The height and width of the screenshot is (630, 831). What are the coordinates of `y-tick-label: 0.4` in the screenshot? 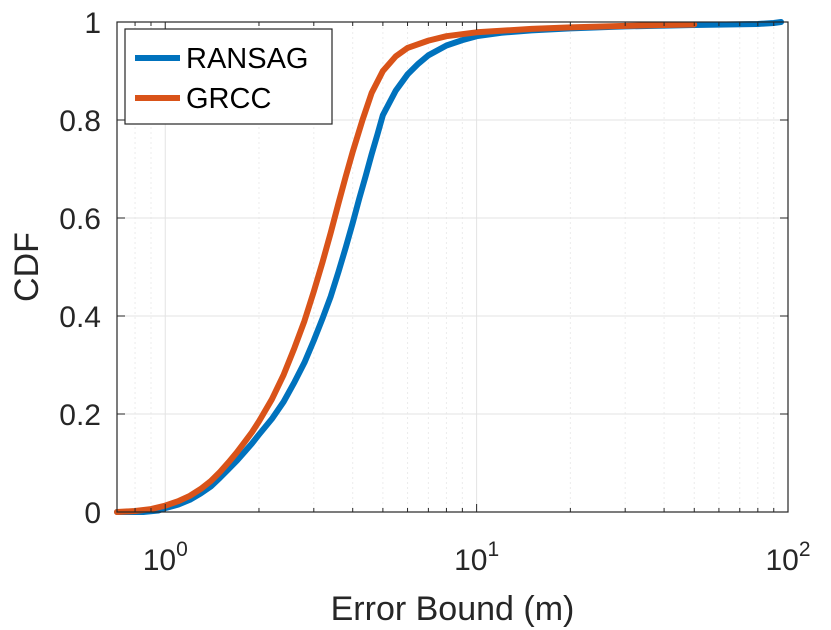 It's located at (80, 317).